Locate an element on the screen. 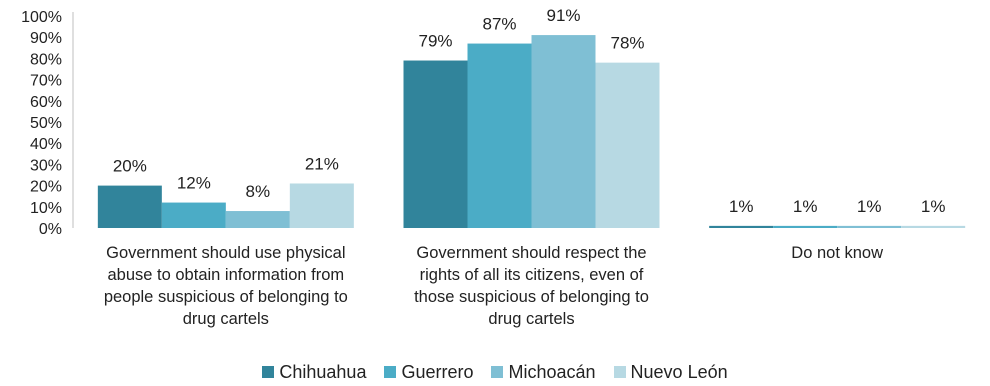 The height and width of the screenshot is (386, 990). legend-item: Guerrero is located at coordinates (428, 372).